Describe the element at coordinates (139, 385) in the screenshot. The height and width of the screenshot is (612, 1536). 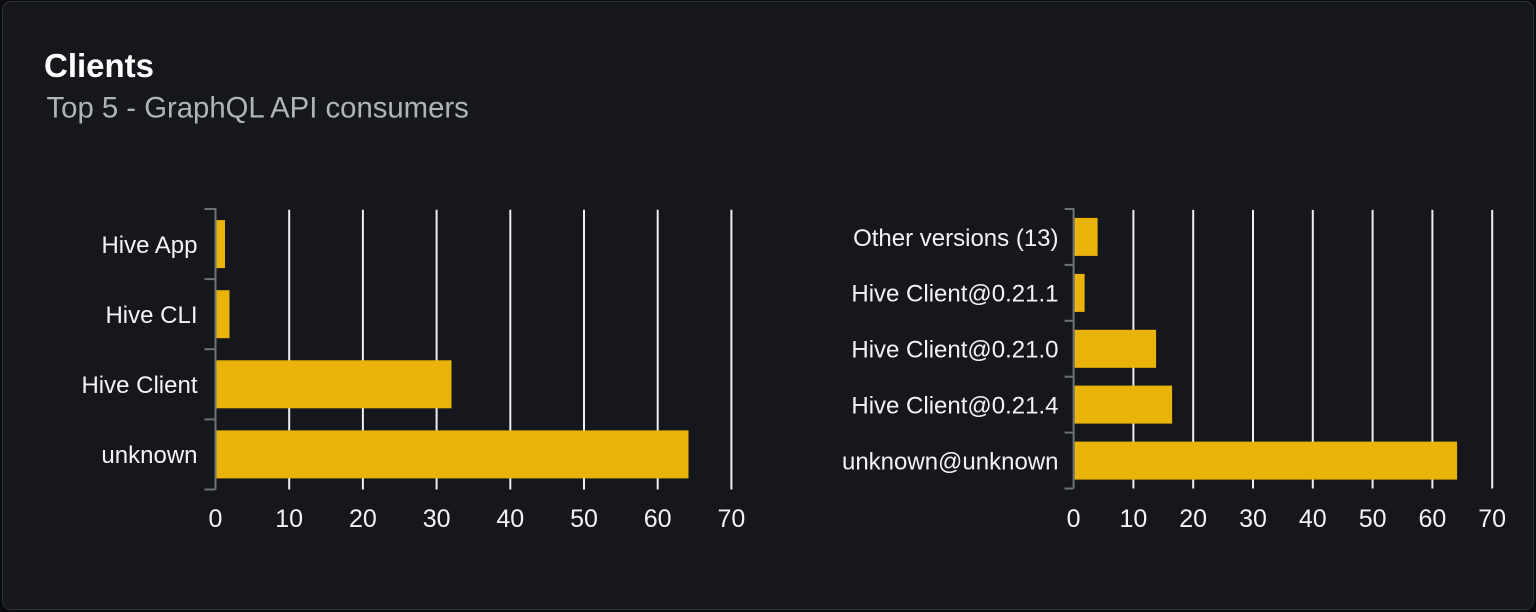
I see `svg-text: Hive Client` at that location.